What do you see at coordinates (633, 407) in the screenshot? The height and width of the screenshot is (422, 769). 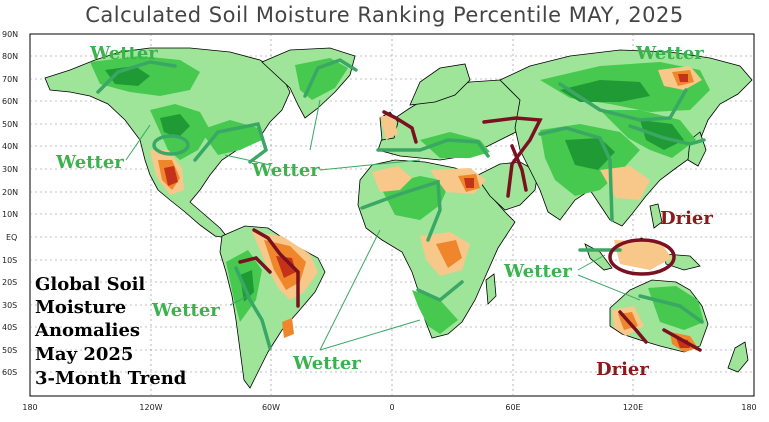 I see `lon-label: 120E` at bounding box center [633, 407].